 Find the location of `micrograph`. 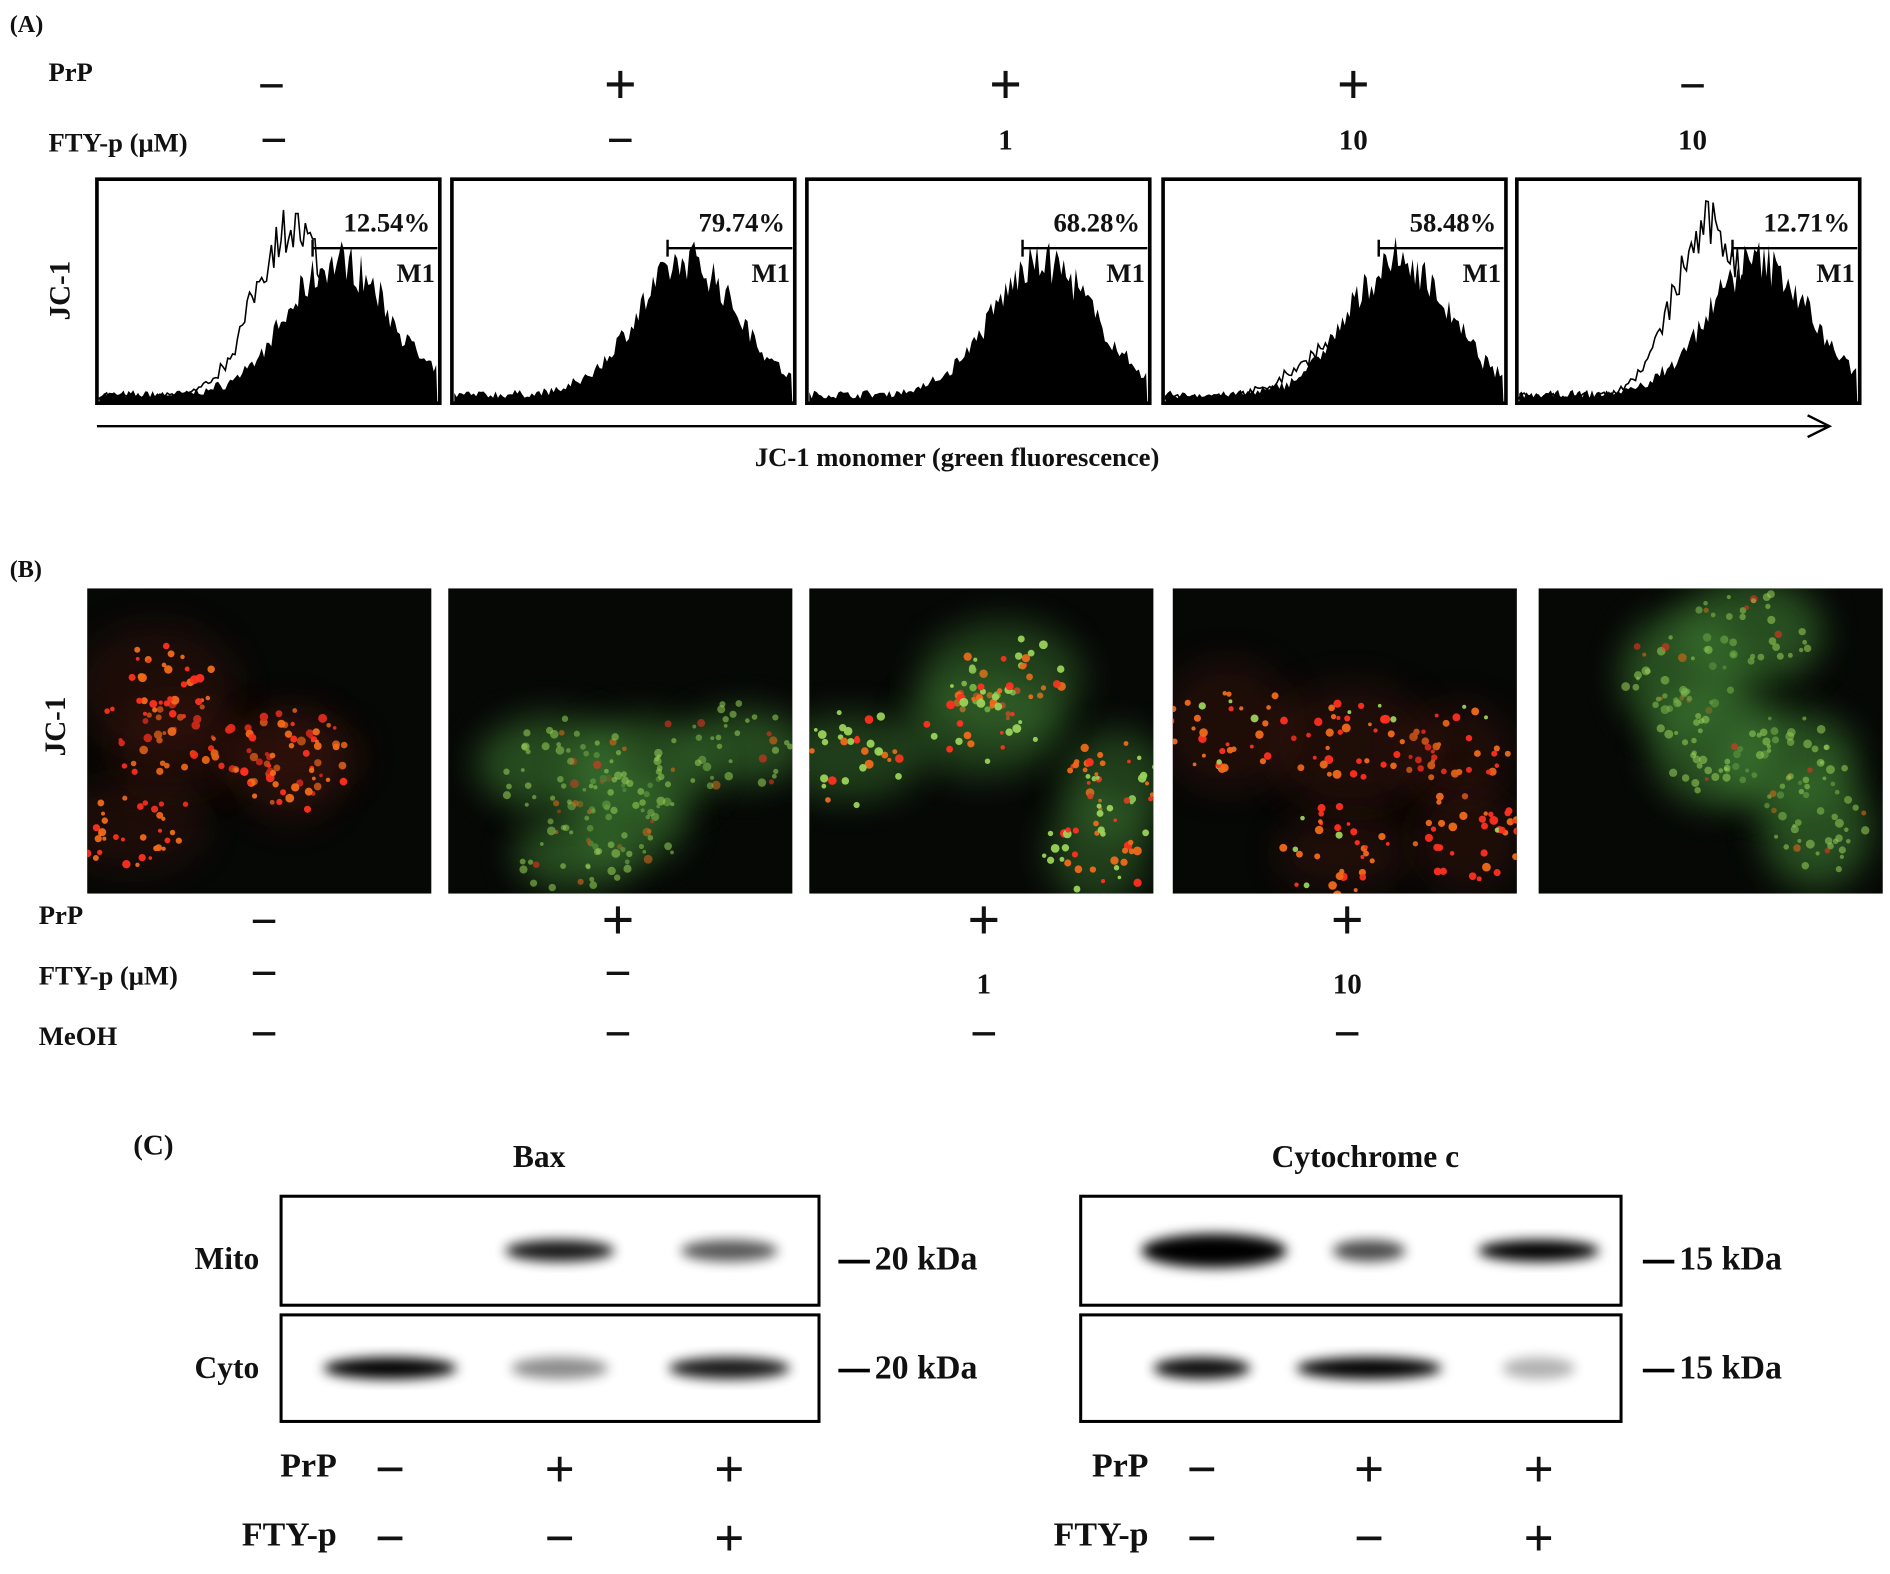

micrograph is located at coordinates (620, 741).